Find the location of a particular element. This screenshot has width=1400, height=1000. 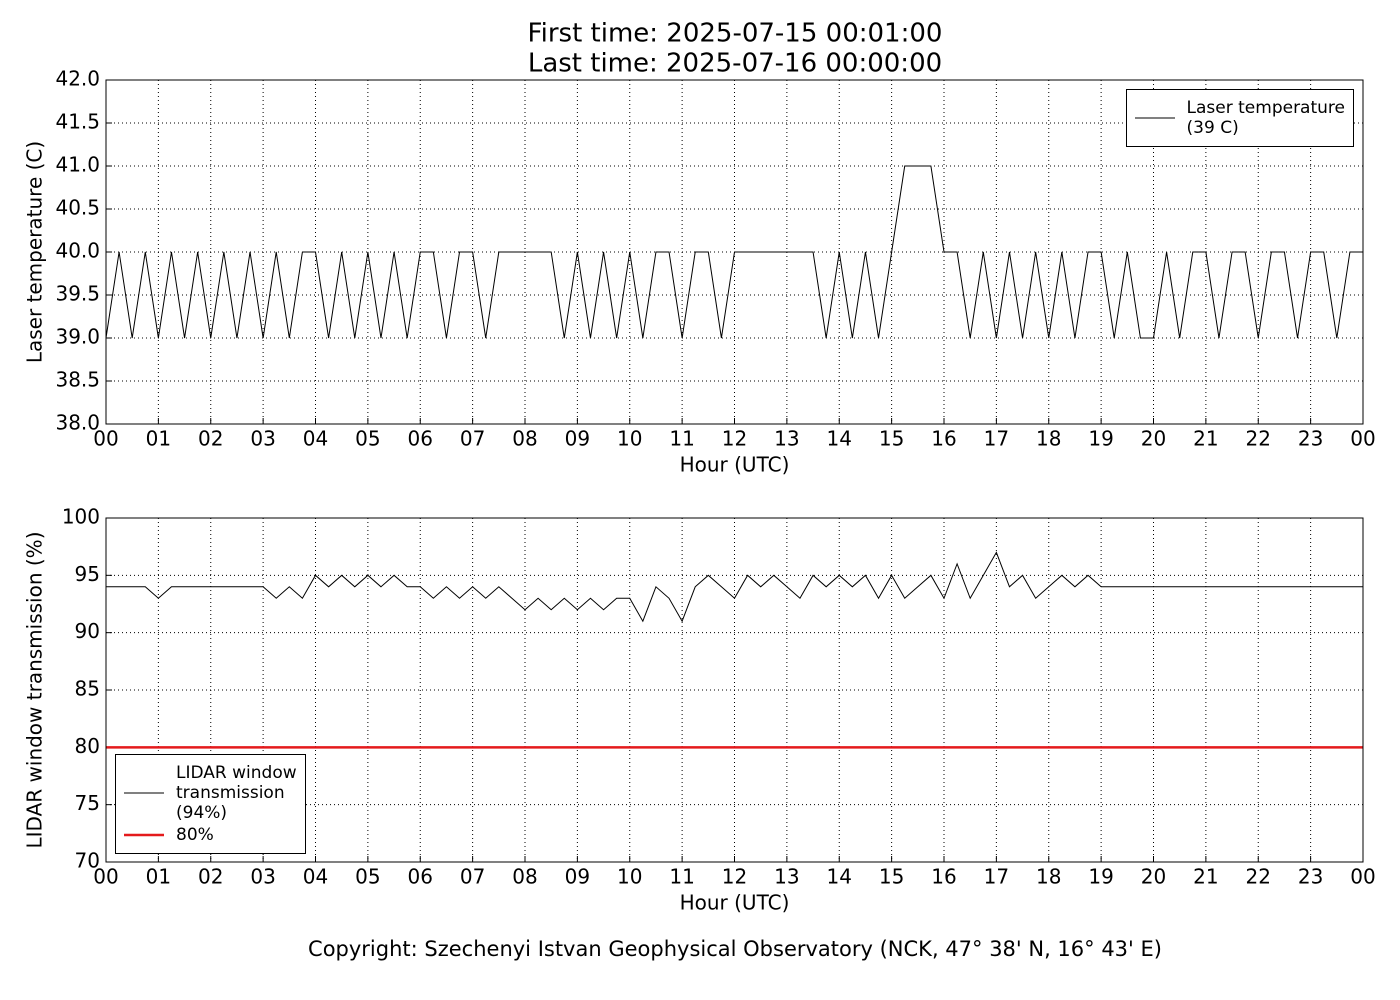

y-axis-label: LIDAR window transmission (%) is located at coordinates (35, 690).